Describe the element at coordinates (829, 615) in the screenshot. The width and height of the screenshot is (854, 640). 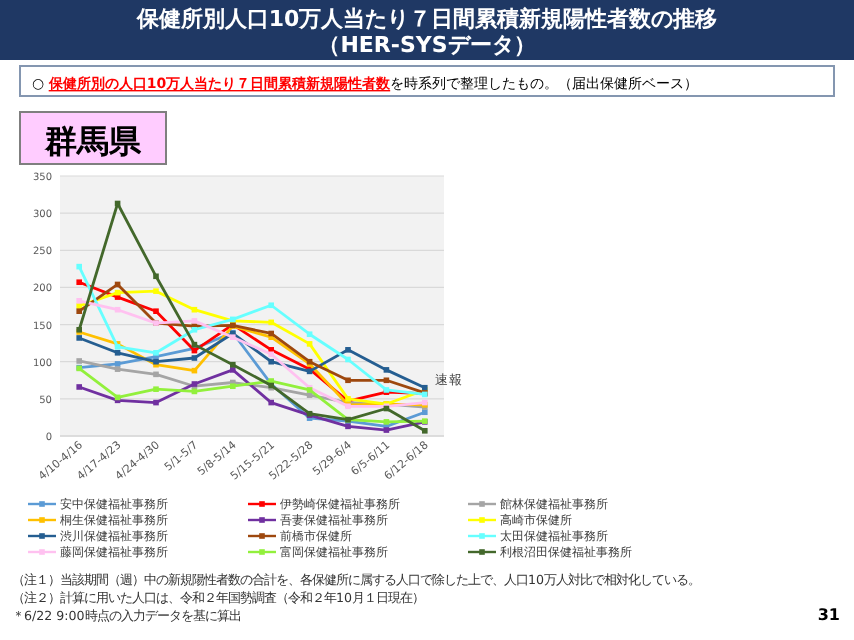
I see `text: 31` at that location.